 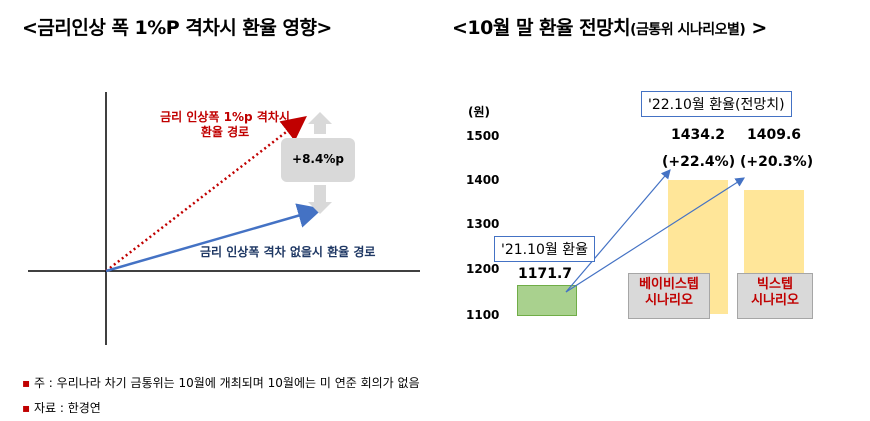 What do you see at coordinates (775, 300) in the screenshot?
I see `scenario-label-big-step-line2: 시나리오` at bounding box center [775, 300].